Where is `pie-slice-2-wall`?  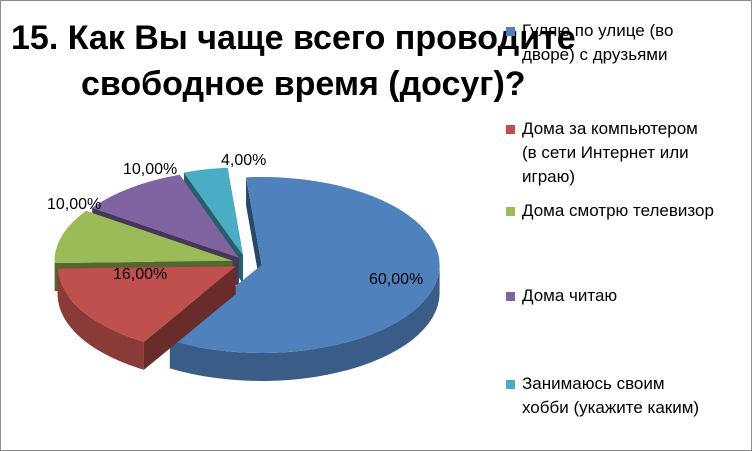 pie-slice-2-wall is located at coordinates (100, 319).